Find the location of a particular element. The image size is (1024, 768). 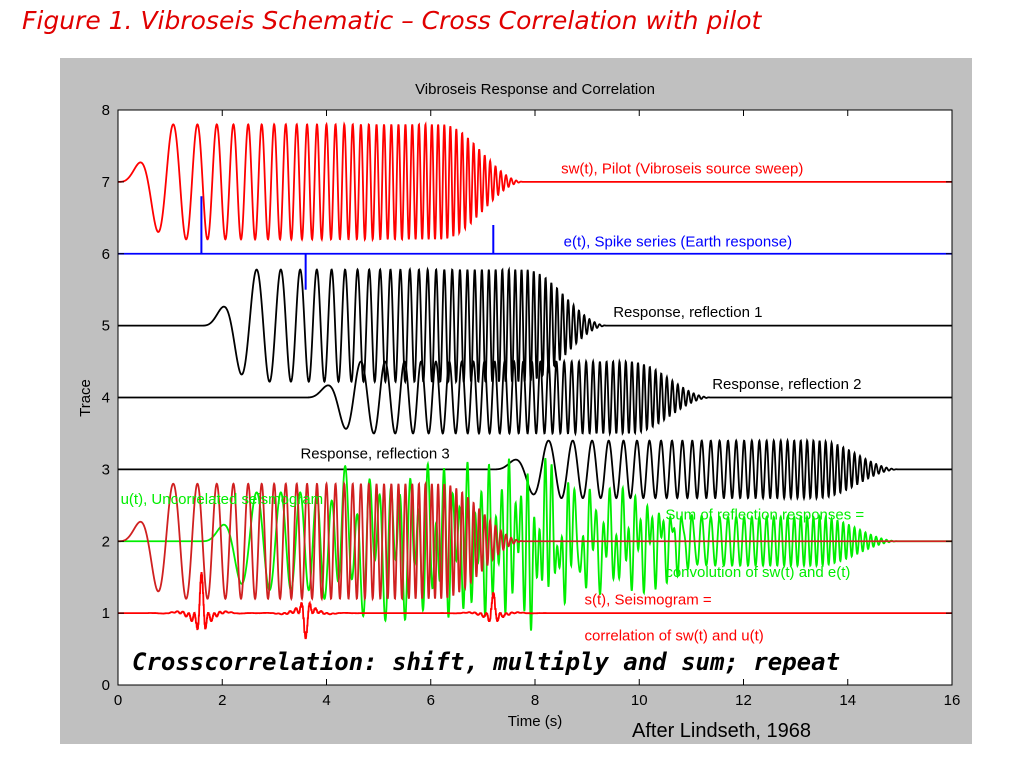

annotation-5: Response, reflection 3 is located at coordinates (374, 454).